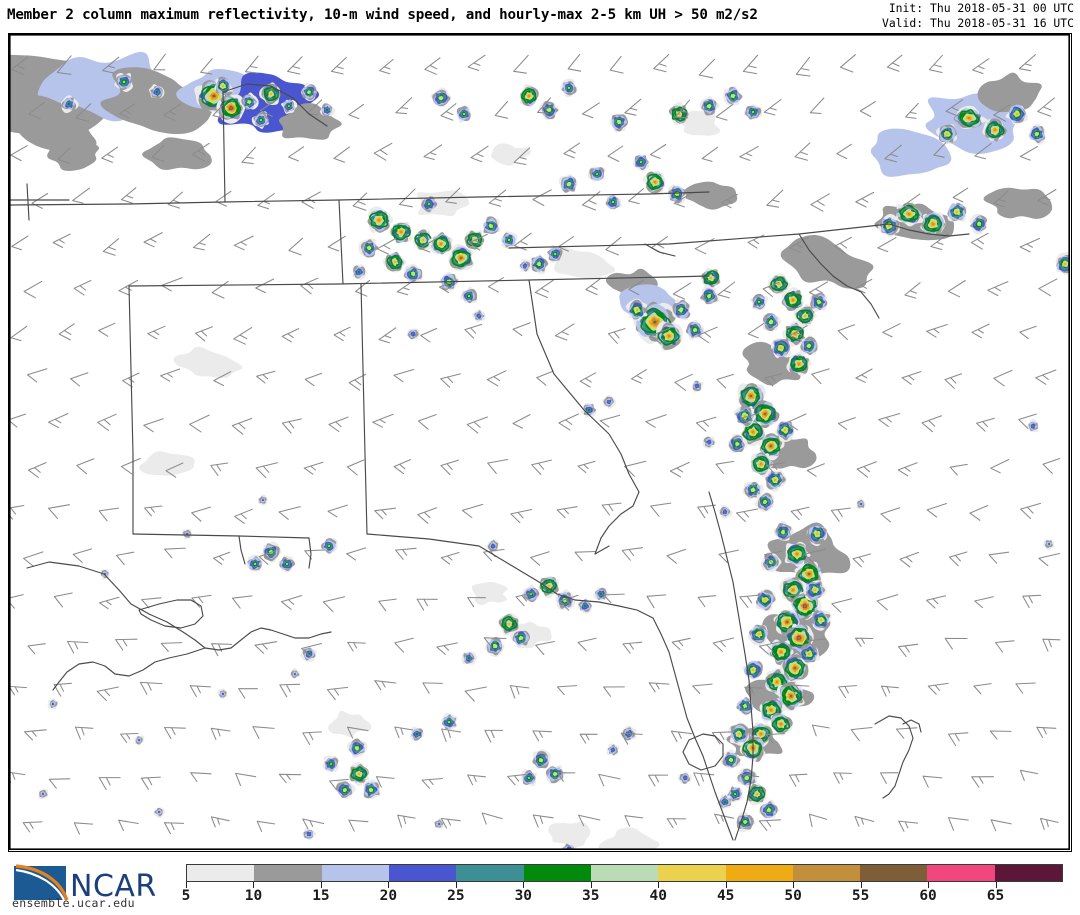 This screenshot has height=915, width=1080. Describe the element at coordinates (622, 887) in the screenshot. I see `colorbar: 5 10 15 20 25 30 35 40 45 50 55 60 65` at that location.